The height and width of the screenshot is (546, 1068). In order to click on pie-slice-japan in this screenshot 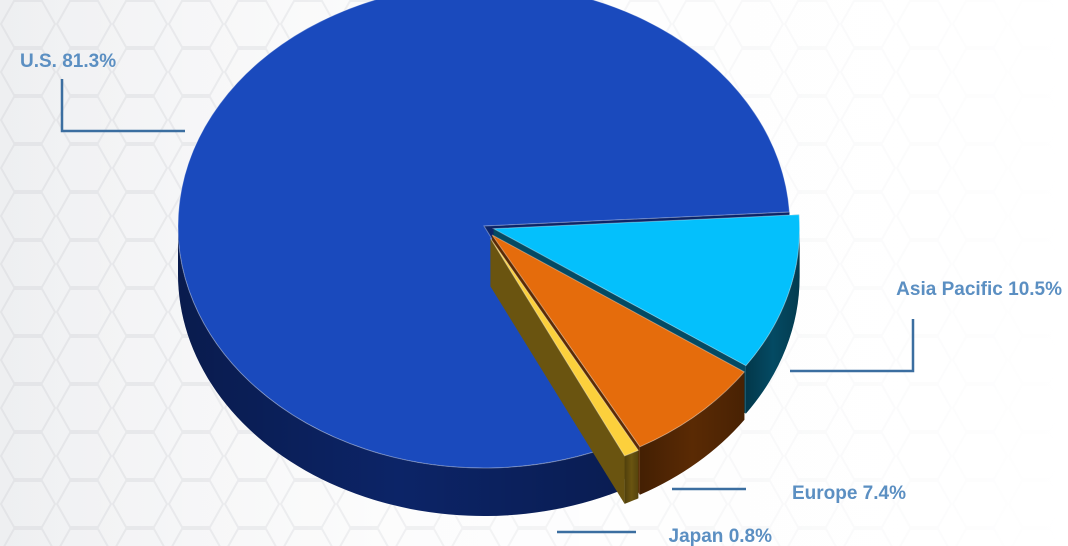, I will do `click(565, 371)`.